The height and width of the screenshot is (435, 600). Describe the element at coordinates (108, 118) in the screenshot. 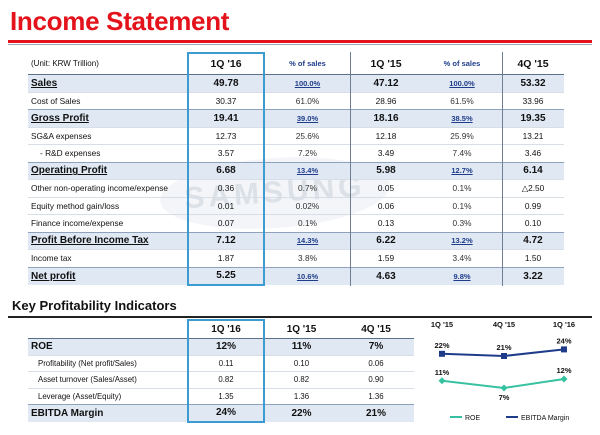

I see `row-label: Gross Profit` at that location.